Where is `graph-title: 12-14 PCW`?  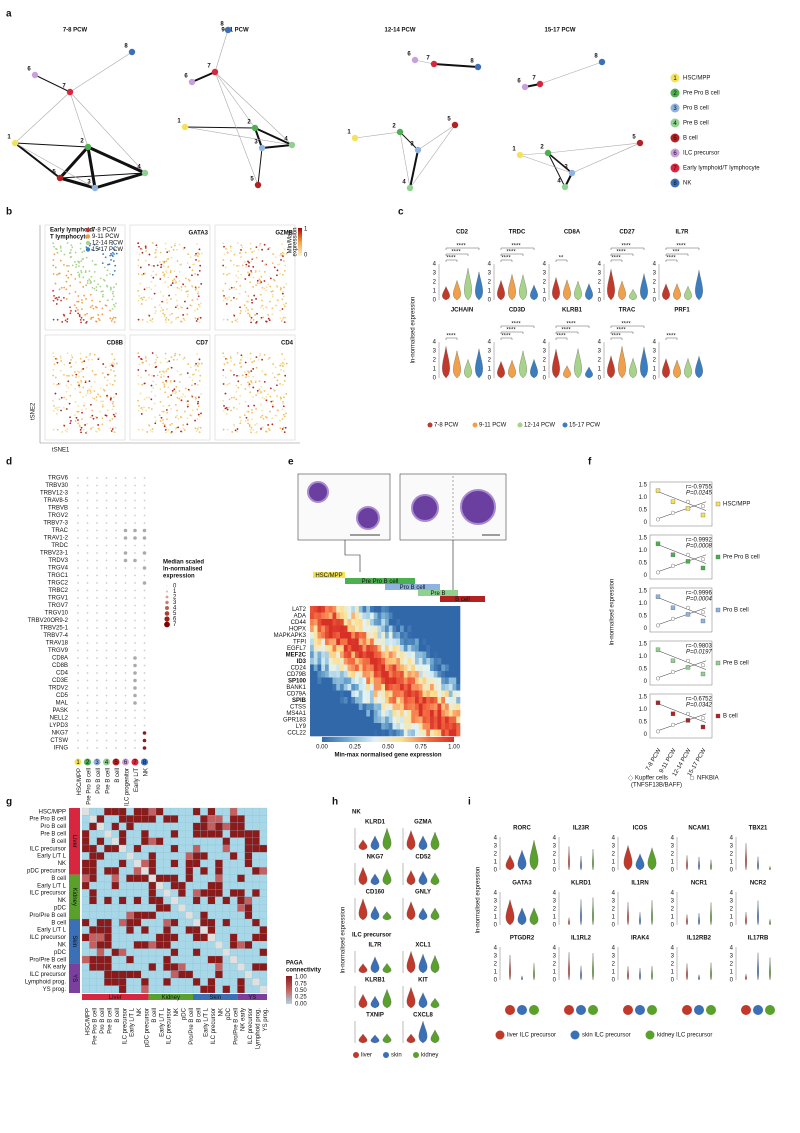 graph-title: 12-14 PCW is located at coordinates (399, 31).